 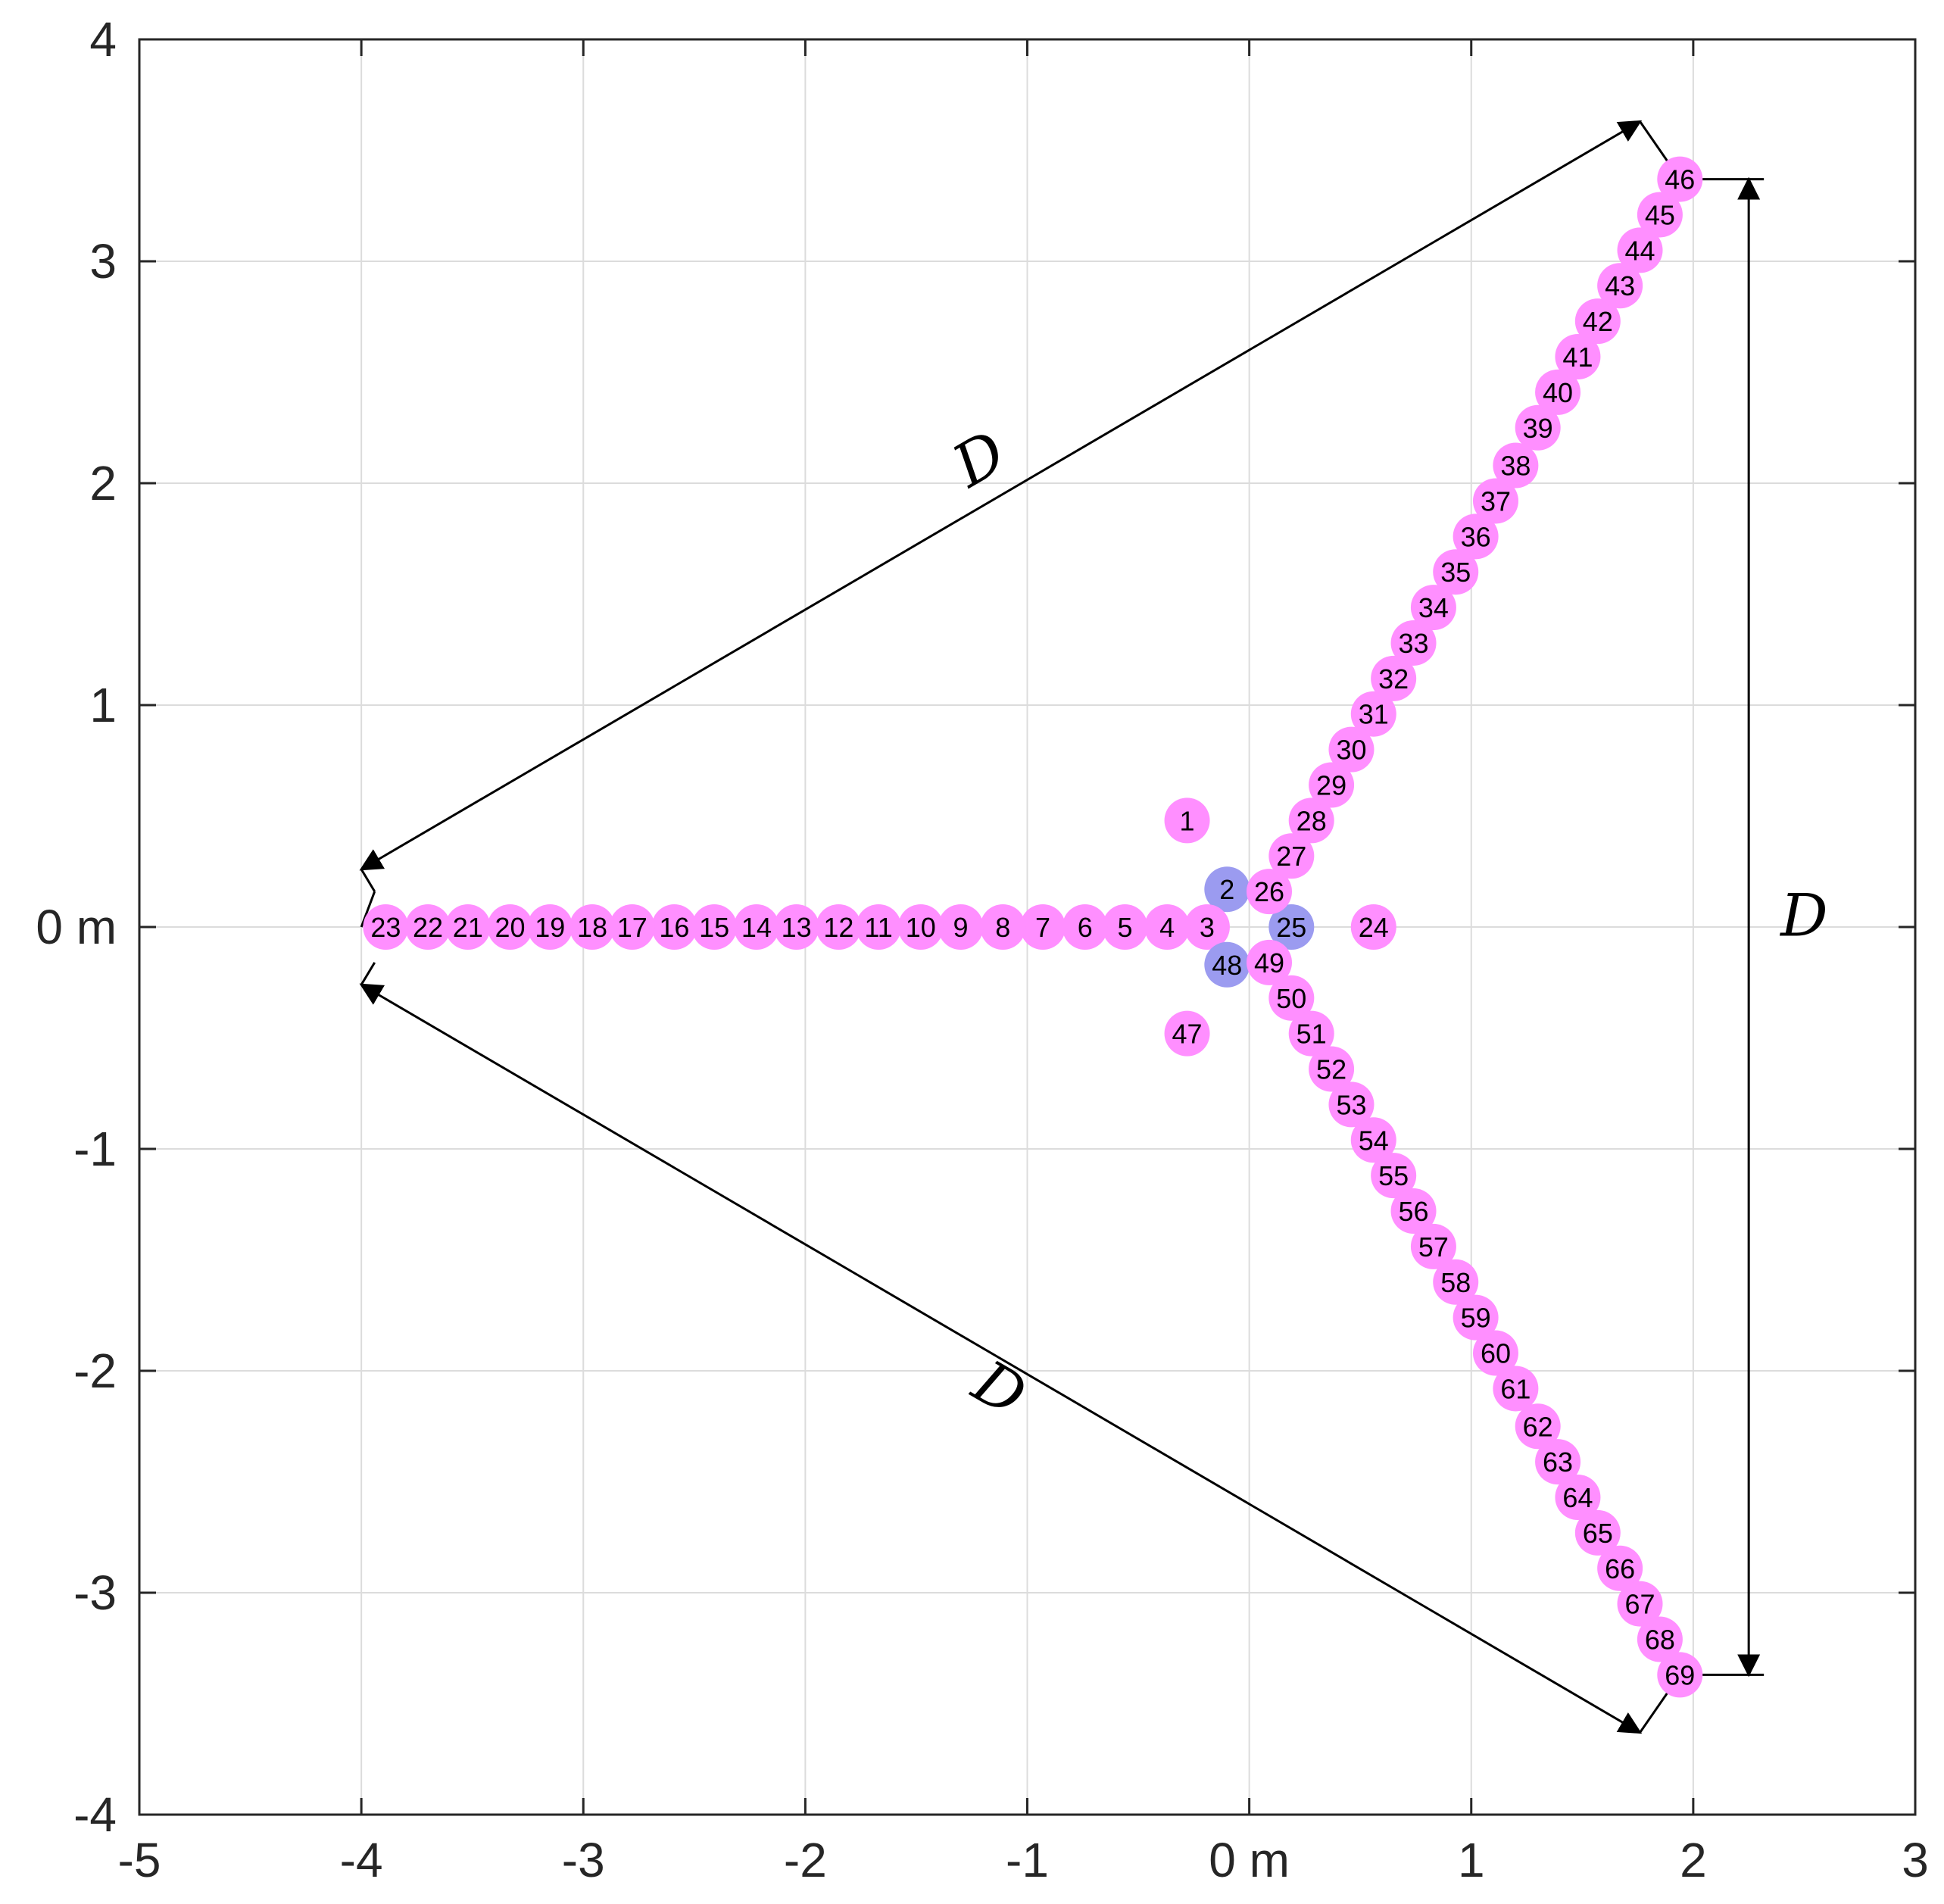 What do you see at coordinates (1374, 1140) in the screenshot?
I see `point-label: 54` at bounding box center [1374, 1140].